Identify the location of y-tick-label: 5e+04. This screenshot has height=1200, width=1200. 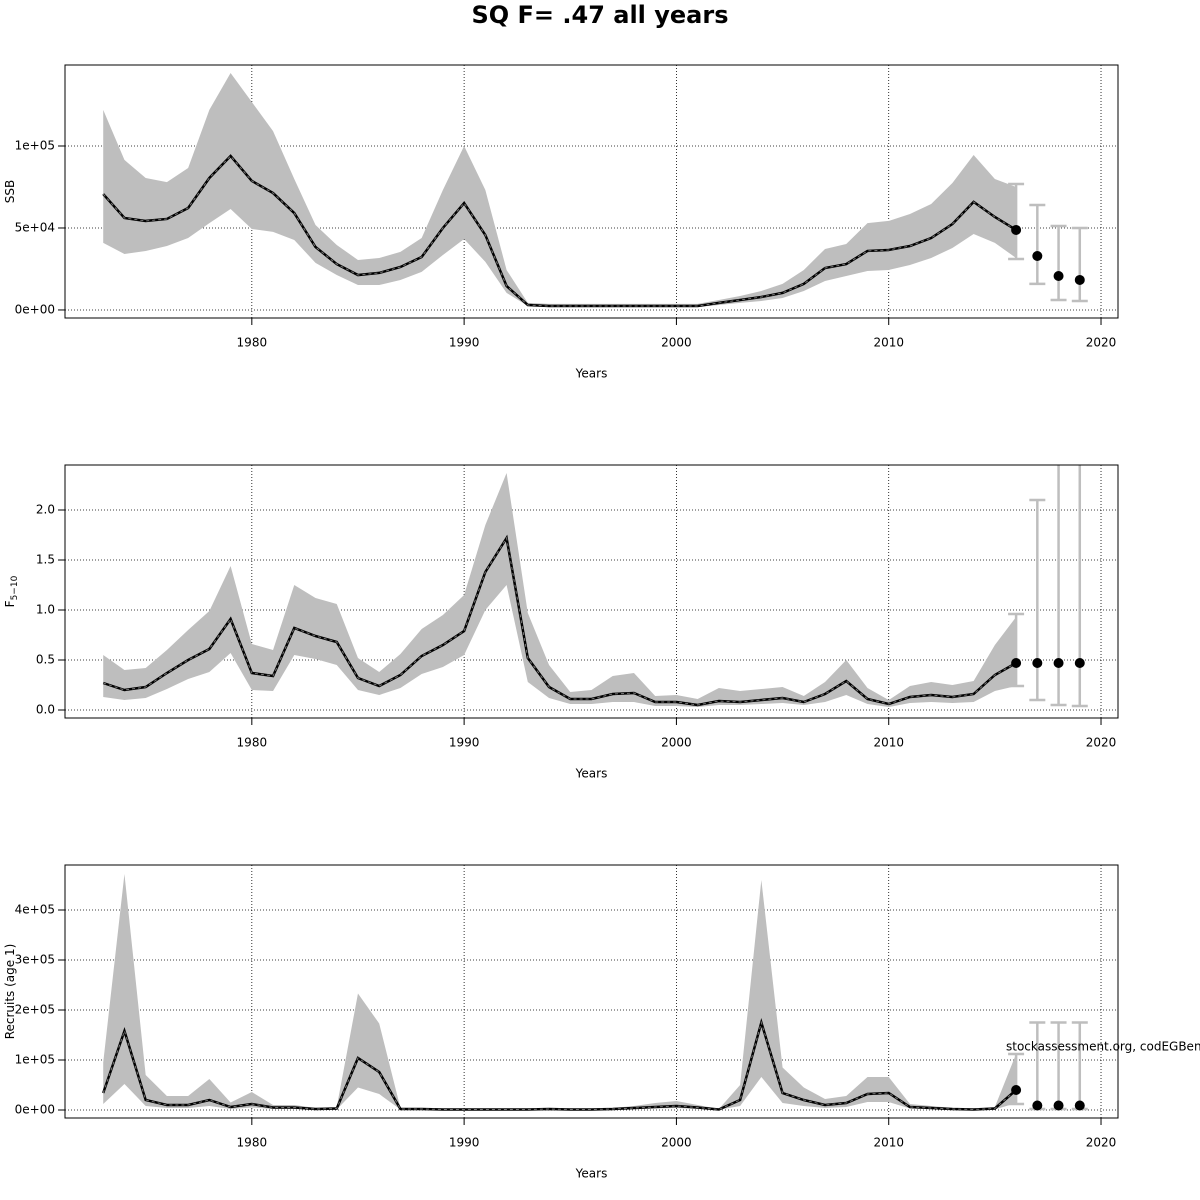
(35, 227).